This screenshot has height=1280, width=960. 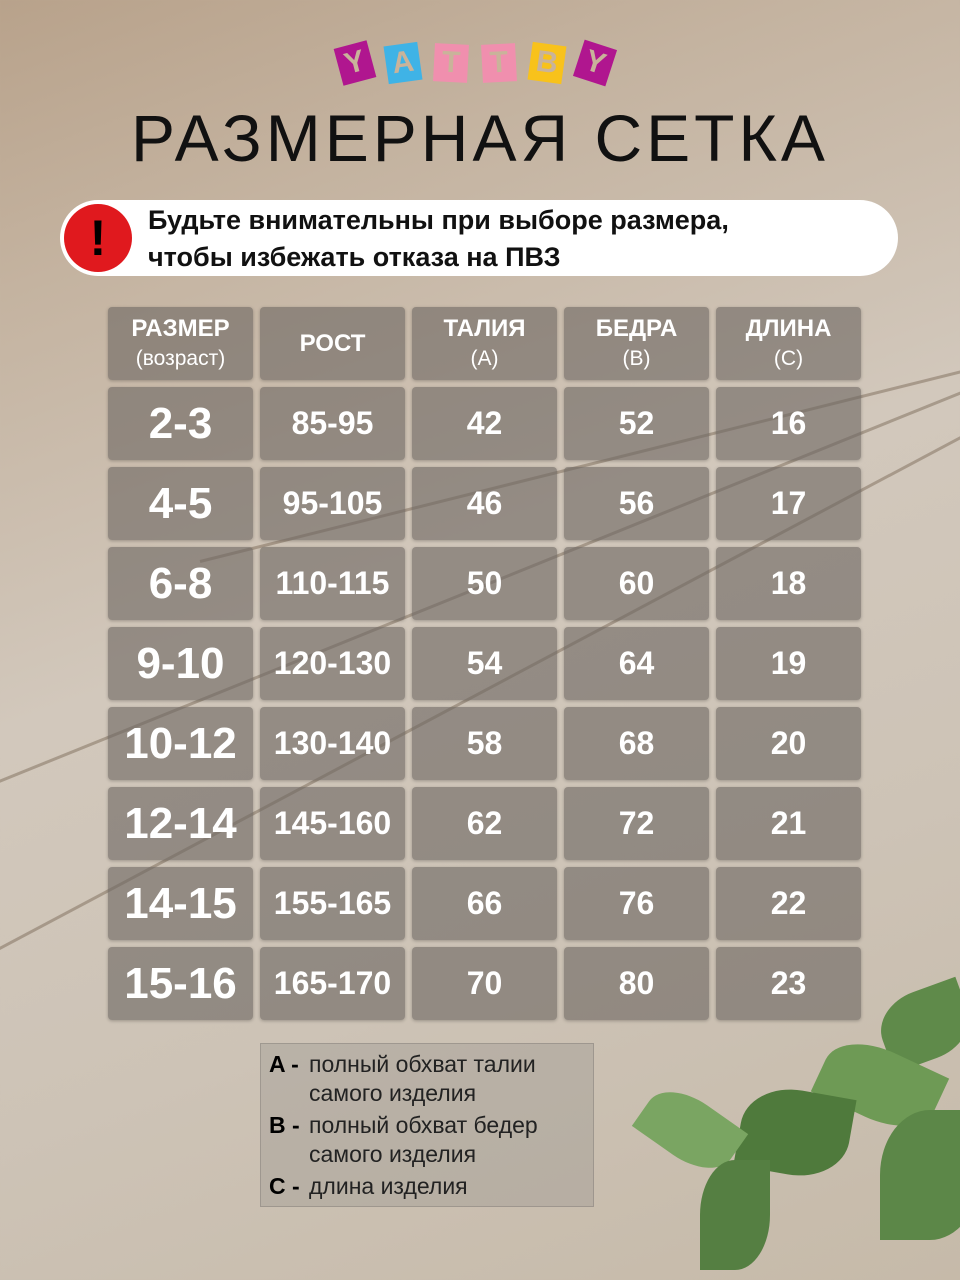 What do you see at coordinates (547, 63) in the screenshot?
I see `logo-letter: B` at bounding box center [547, 63].